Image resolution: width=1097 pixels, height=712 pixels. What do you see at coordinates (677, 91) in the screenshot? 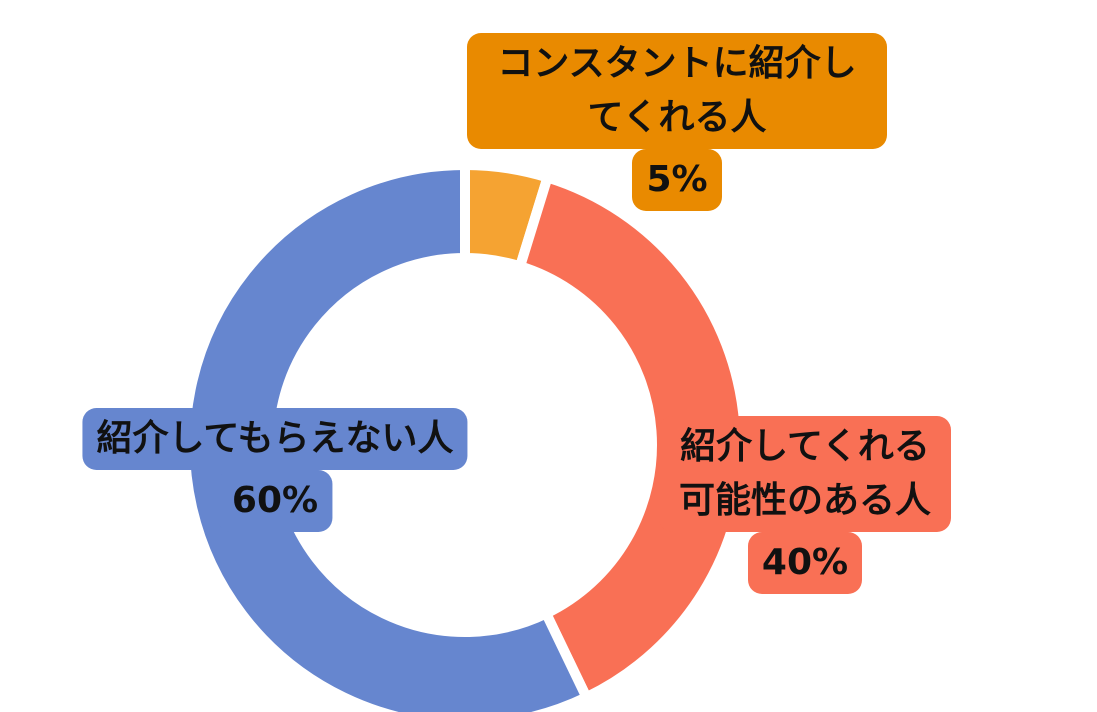
I see `category-label: コンスタントに紹介してくれる人` at bounding box center [677, 91].